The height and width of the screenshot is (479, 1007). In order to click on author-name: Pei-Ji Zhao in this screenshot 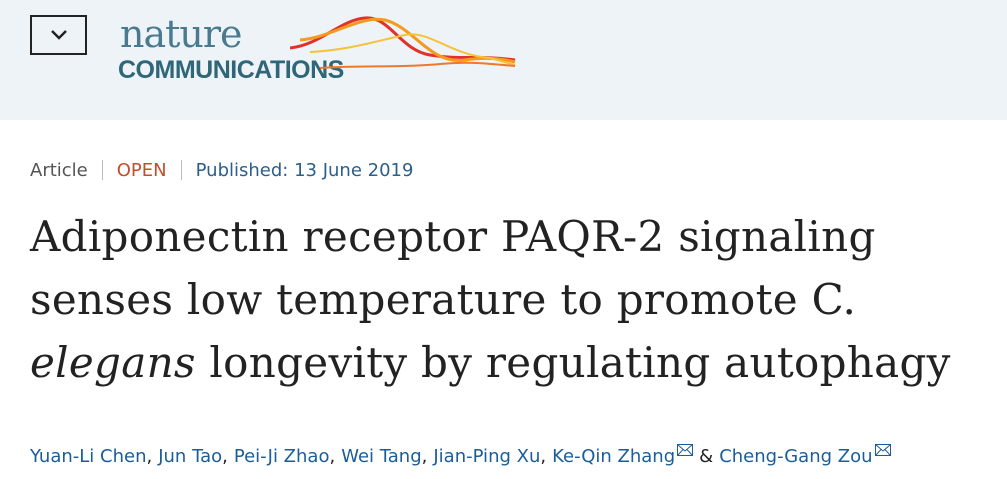, I will do `click(281, 456)`.